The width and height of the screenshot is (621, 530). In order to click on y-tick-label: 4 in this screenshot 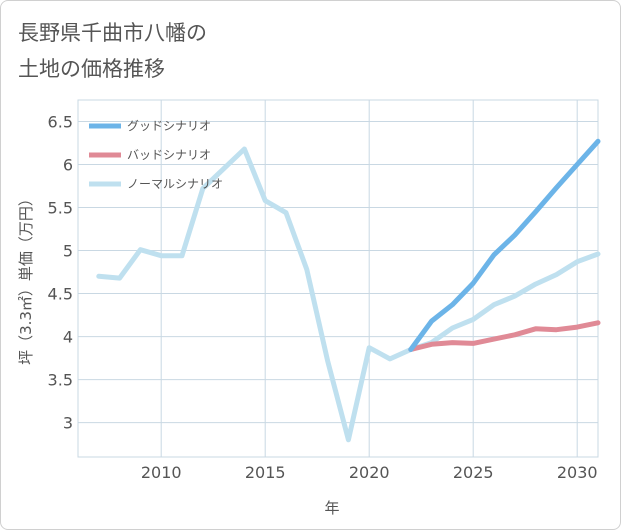, I will do `click(68, 337)`.